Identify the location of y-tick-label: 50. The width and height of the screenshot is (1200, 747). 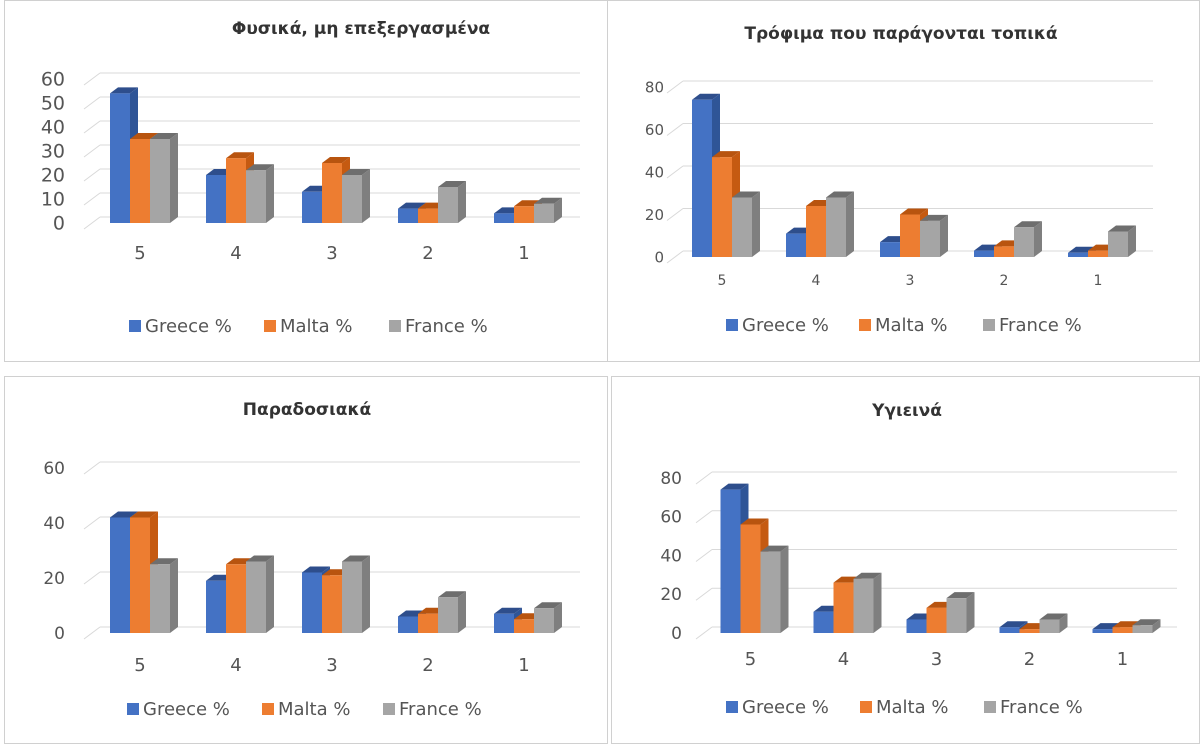
(53, 104).